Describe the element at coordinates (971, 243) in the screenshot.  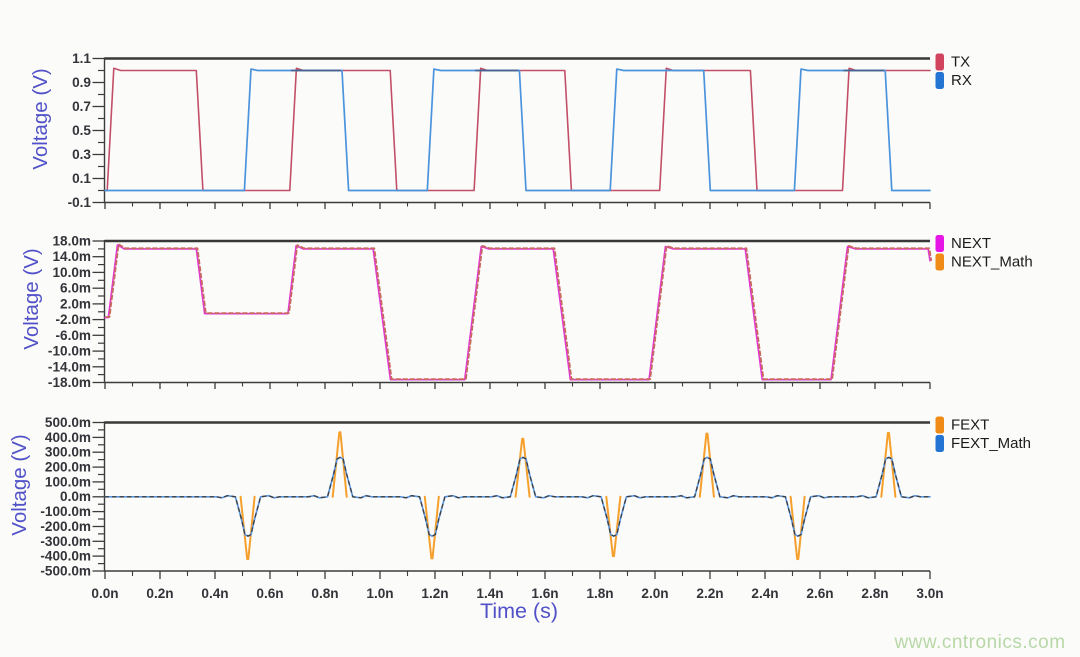
I see `svg-text: NEXT` at that location.